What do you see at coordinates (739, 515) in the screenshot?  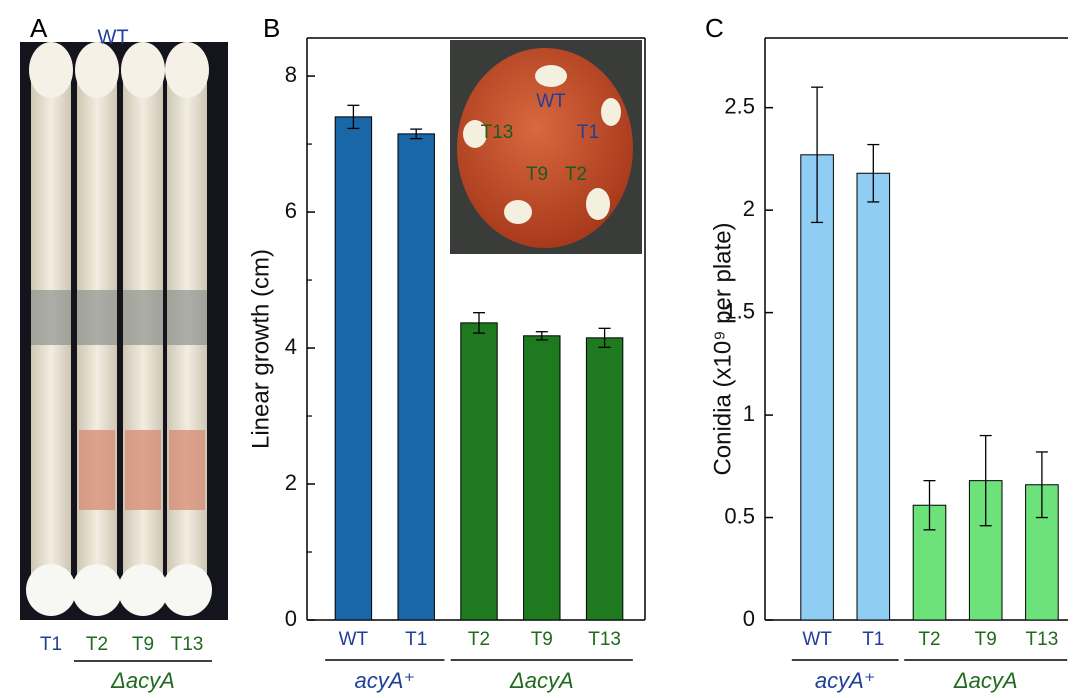 I see `y-tick-label: 0.5` at bounding box center [739, 515].